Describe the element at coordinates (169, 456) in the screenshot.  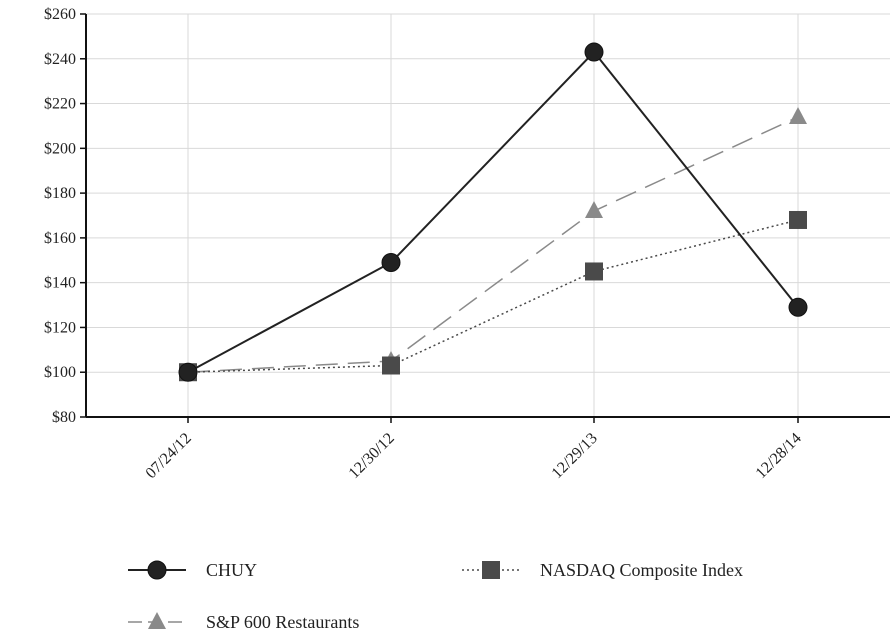
I see `x-tick-label: 07/24/12` at that location.